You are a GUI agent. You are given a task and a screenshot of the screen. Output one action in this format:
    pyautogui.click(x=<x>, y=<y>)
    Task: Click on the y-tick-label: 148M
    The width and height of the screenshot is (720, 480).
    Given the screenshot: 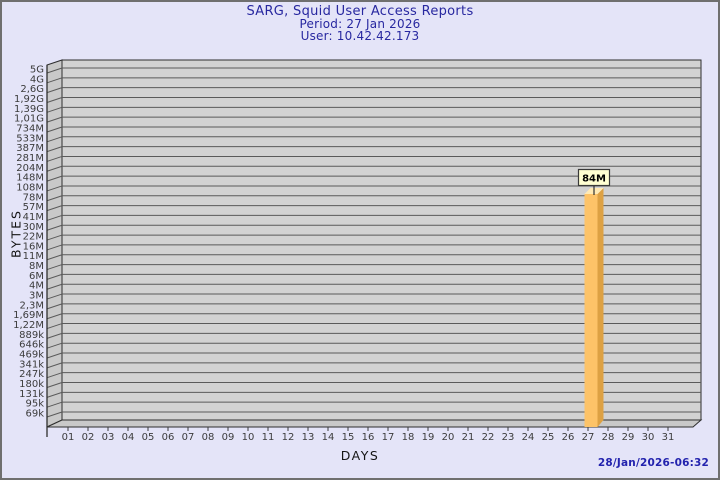 What is the action you would take?
    pyautogui.click(x=30, y=178)
    